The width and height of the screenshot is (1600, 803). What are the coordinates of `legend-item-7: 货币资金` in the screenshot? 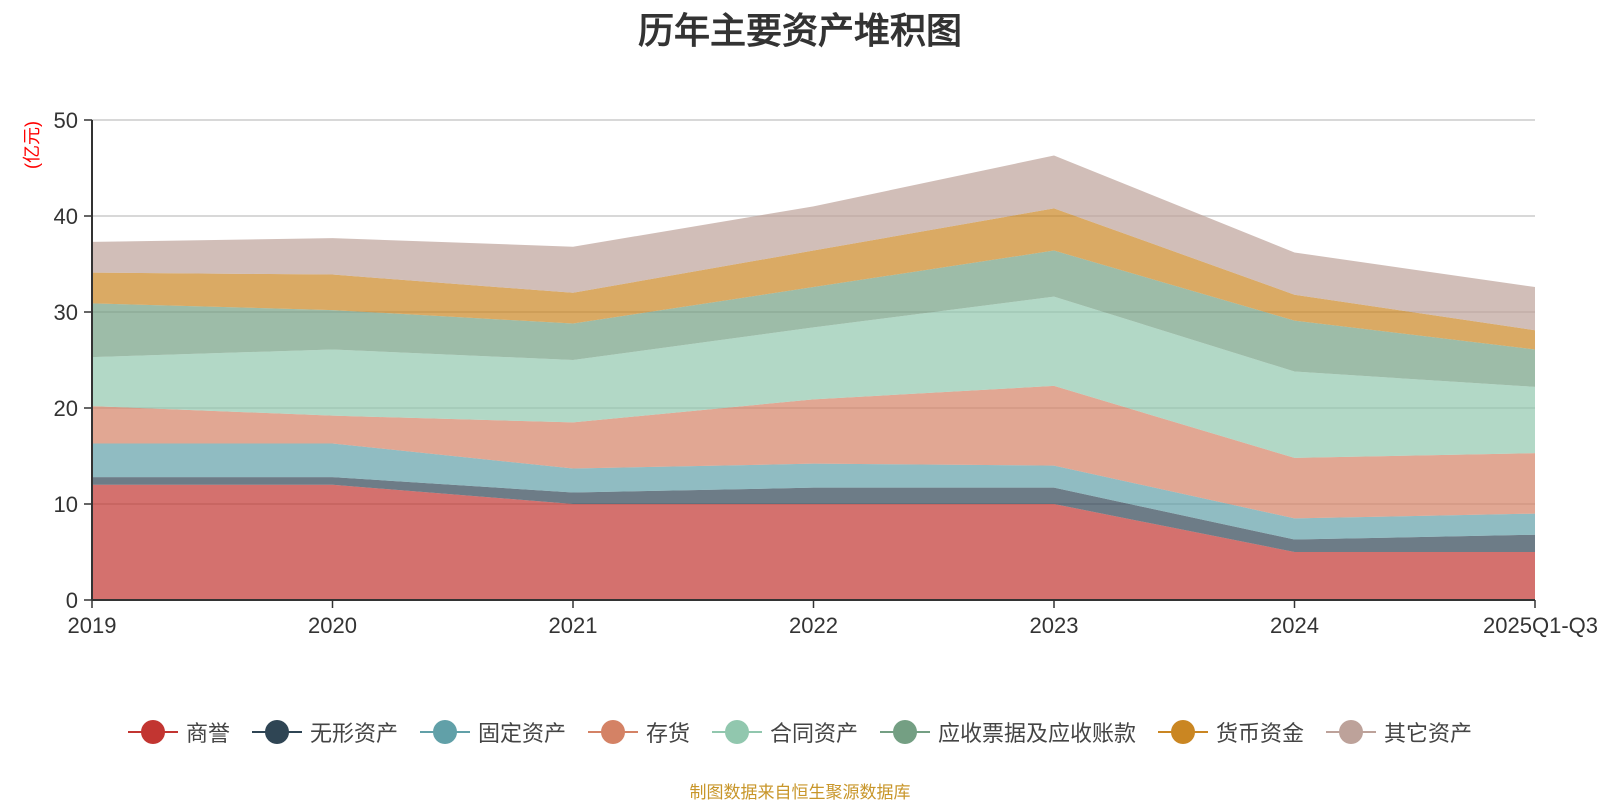 It's located at (1231, 732).